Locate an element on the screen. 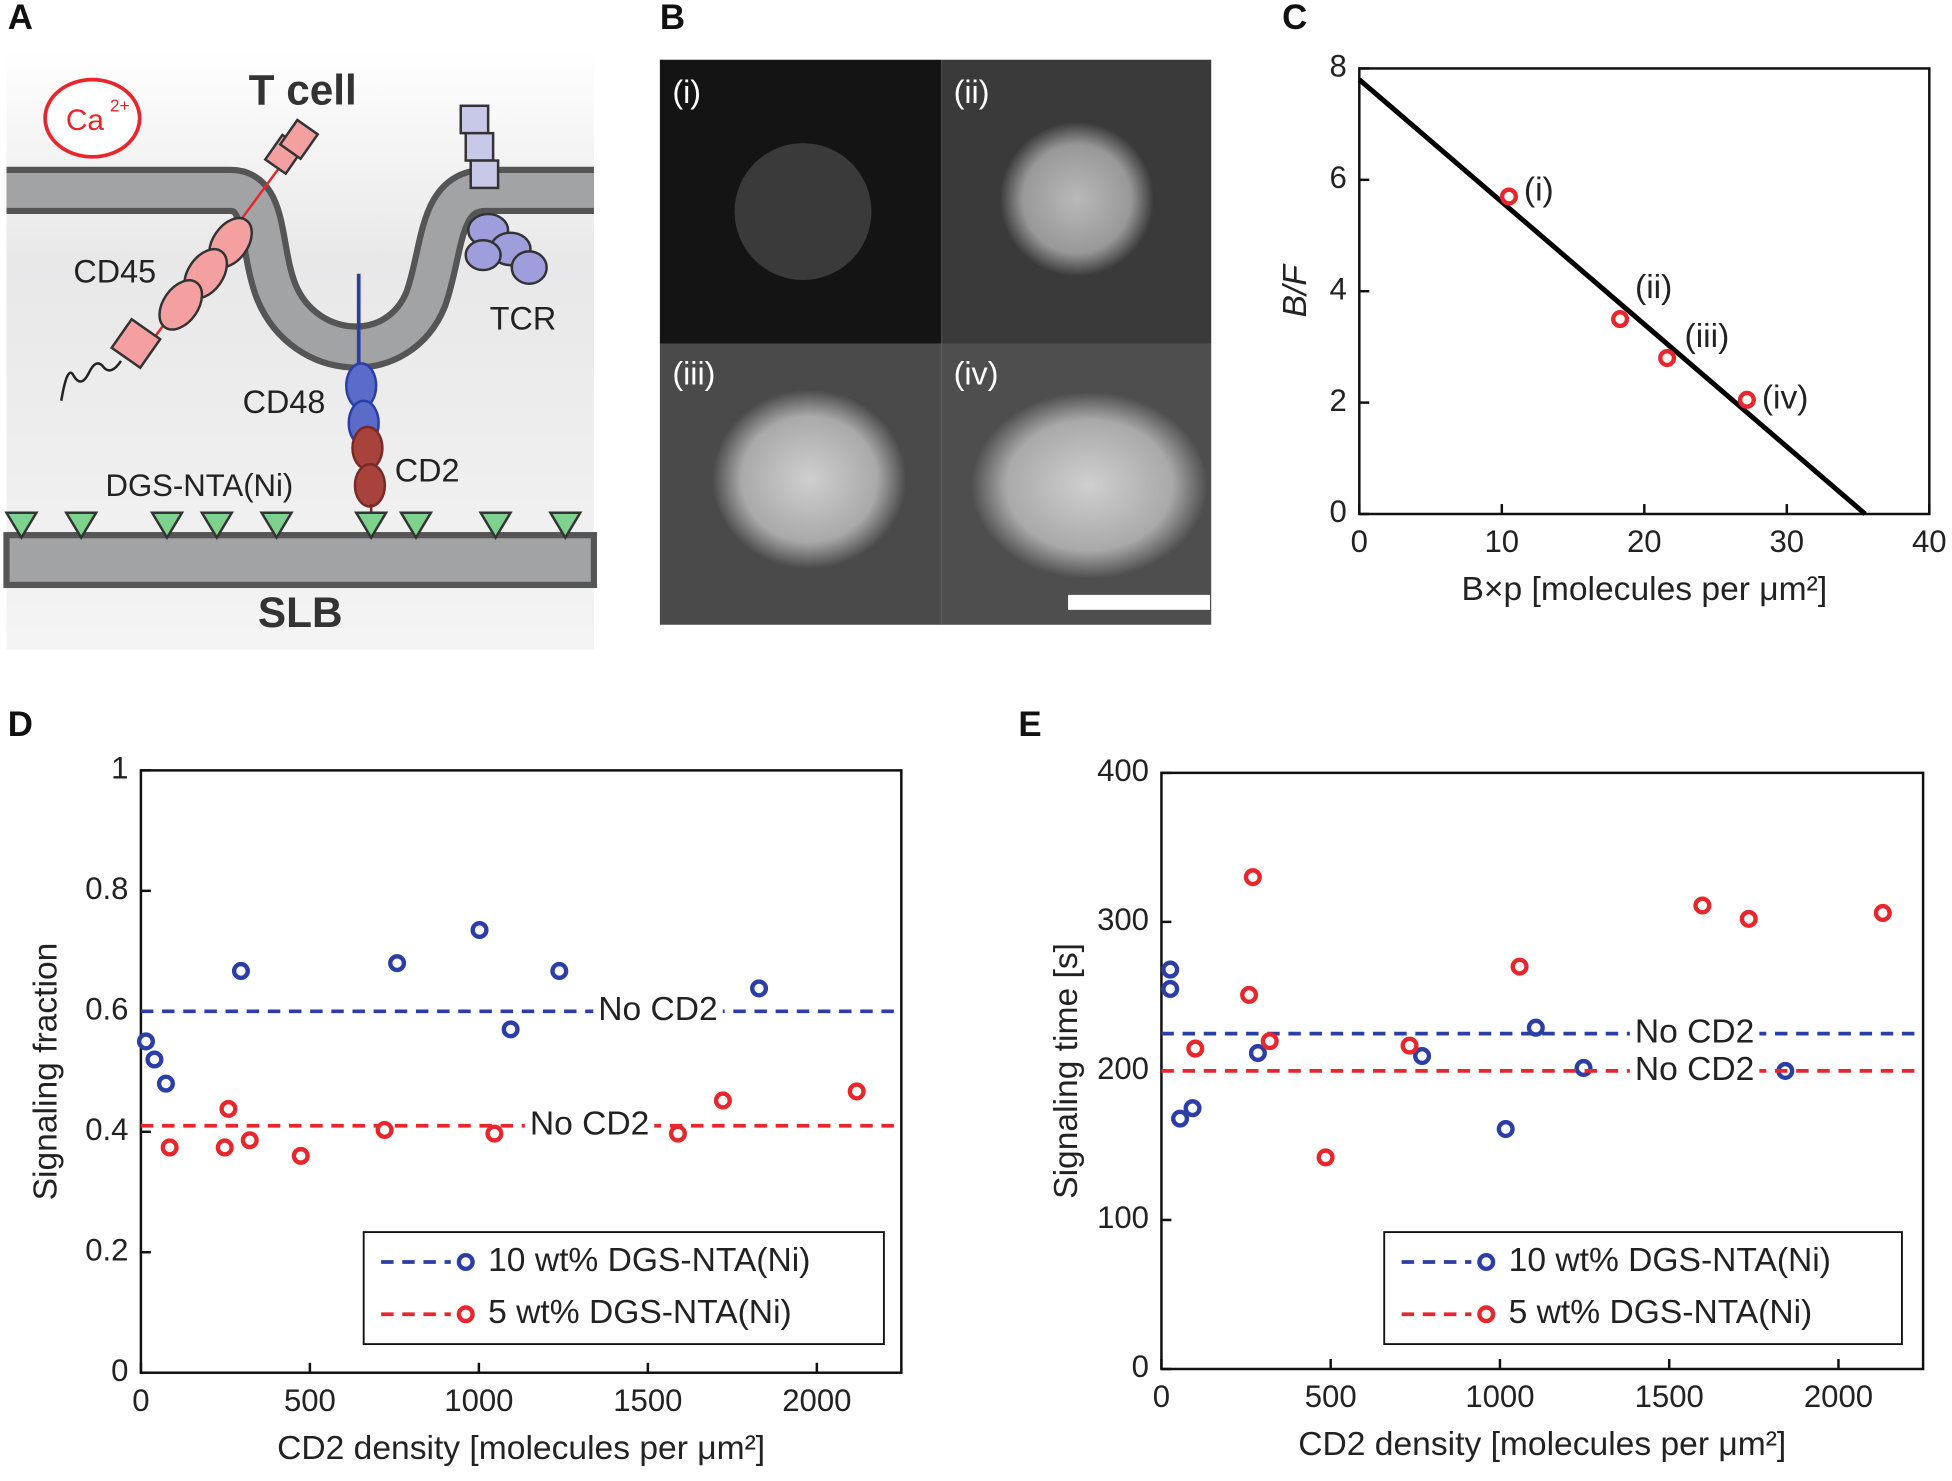 The height and width of the screenshot is (1481, 1952). y-axis-label: Signaling fraction is located at coordinates (45, 1072).